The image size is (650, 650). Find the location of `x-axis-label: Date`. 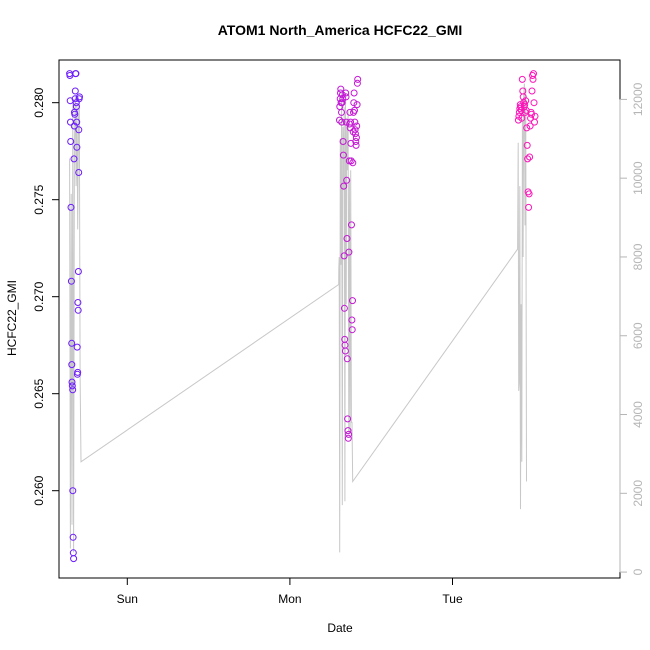

x-axis-label: Date is located at coordinates (340, 628).